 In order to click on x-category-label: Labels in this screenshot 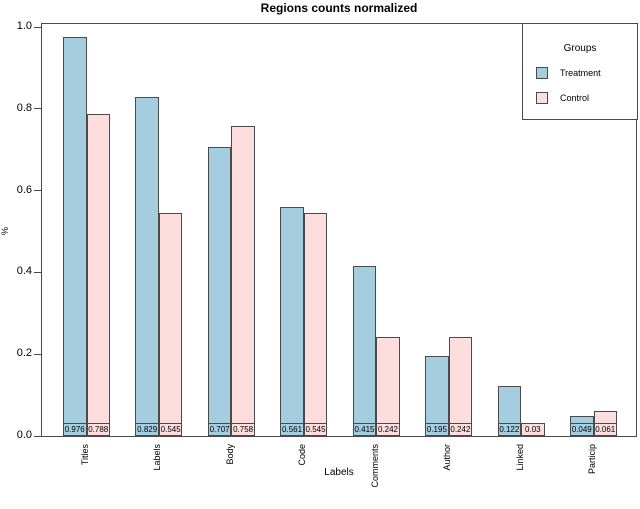, I will do `click(157, 457)`.